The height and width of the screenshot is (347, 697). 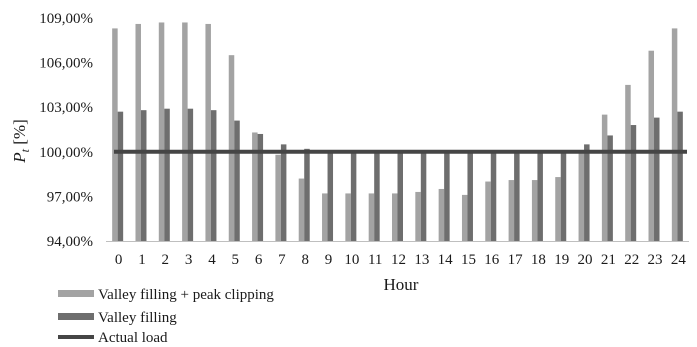 What do you see at coordinates (25, 150) in the screenshot?
I see `y-axis-title-sub: t` at bounding box center [25, 150].